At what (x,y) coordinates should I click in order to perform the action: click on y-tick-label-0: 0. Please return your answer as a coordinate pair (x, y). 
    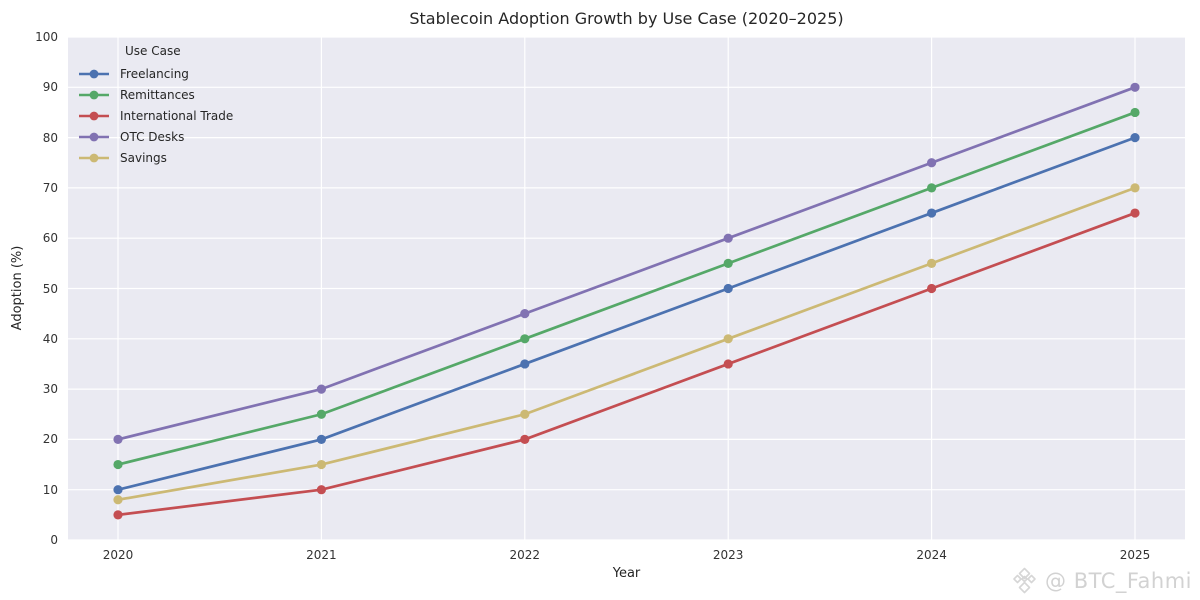
    Looking at the image, I should click on (54, 540).